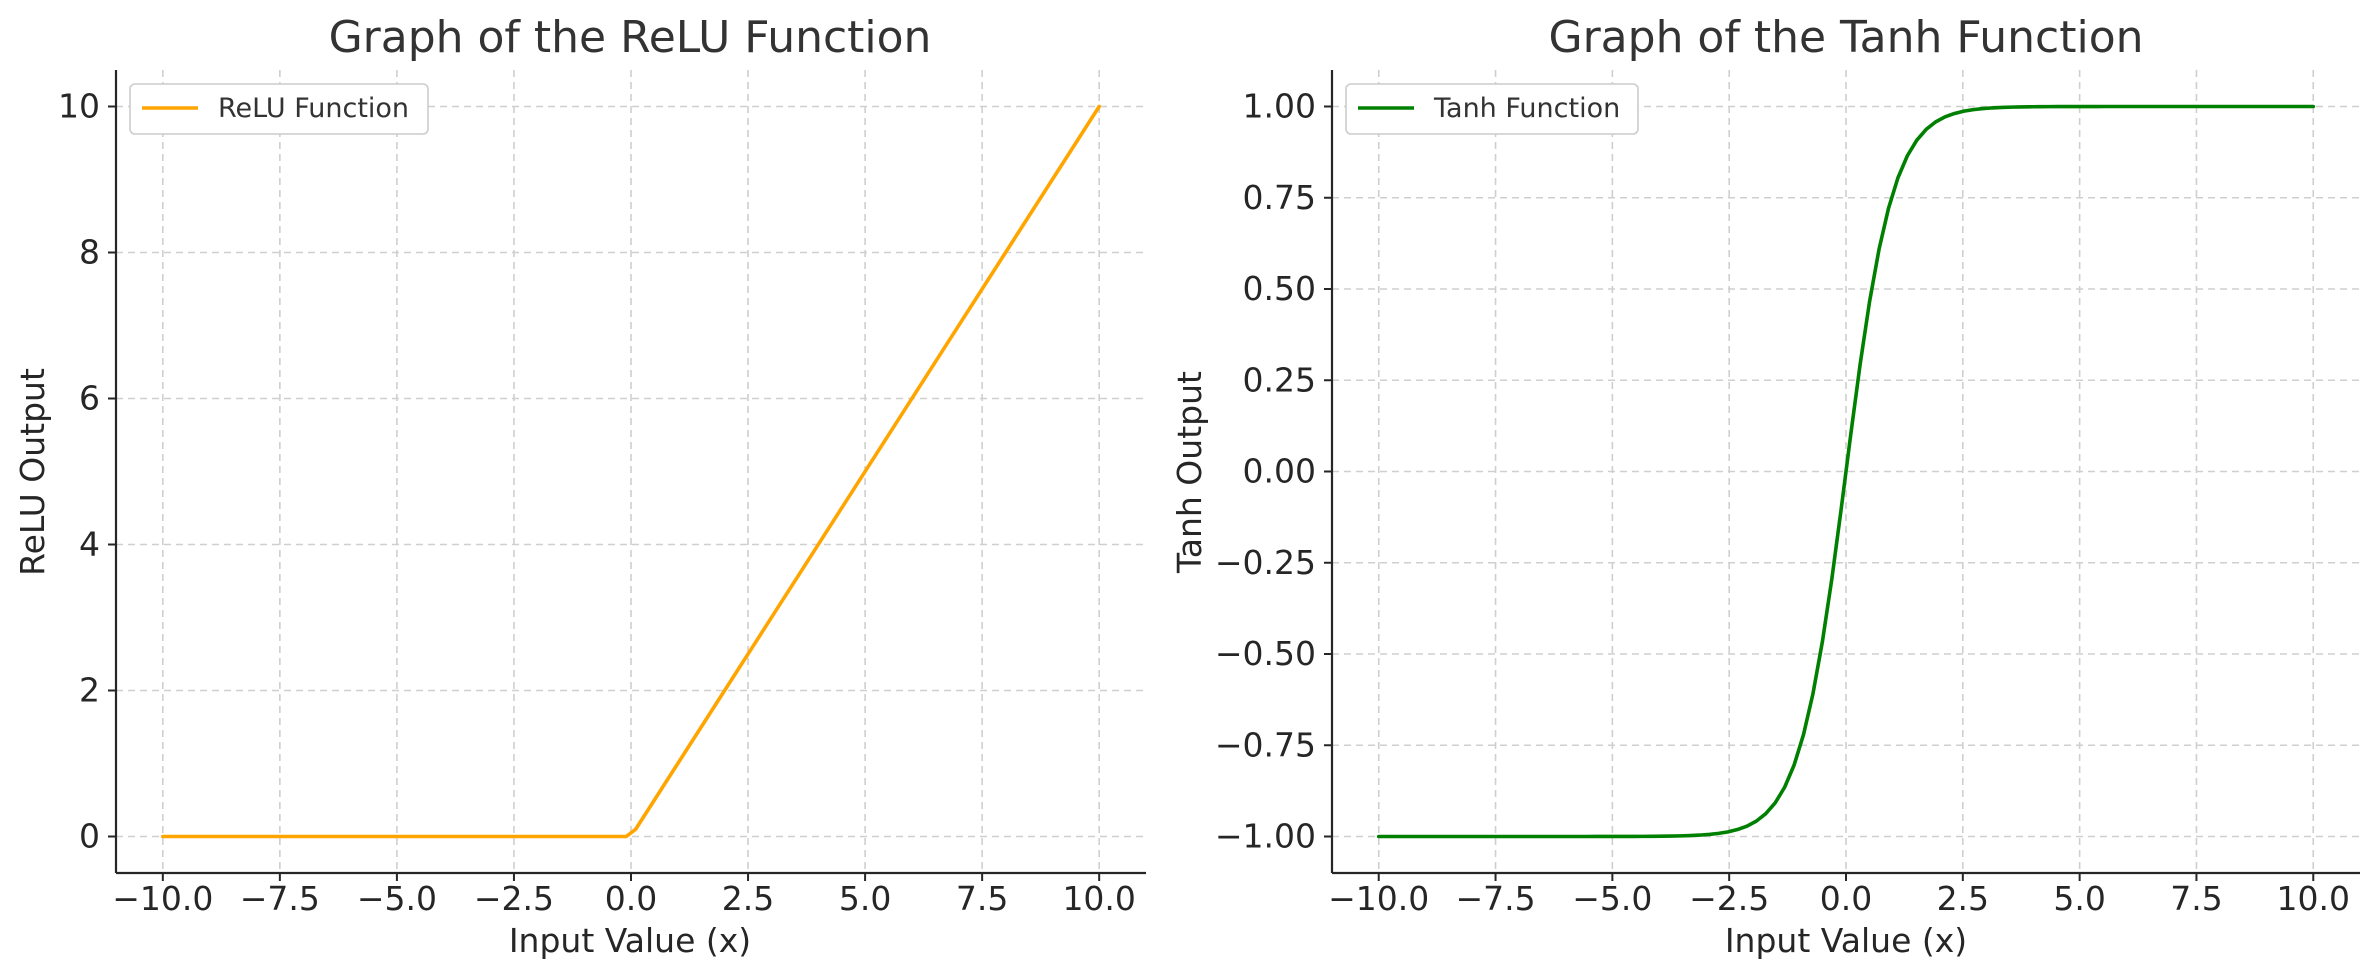 This screenshot has height=980, width=2379. I want to click on tanh-y-tick-label-3: −0.25, so click(1265, 562).